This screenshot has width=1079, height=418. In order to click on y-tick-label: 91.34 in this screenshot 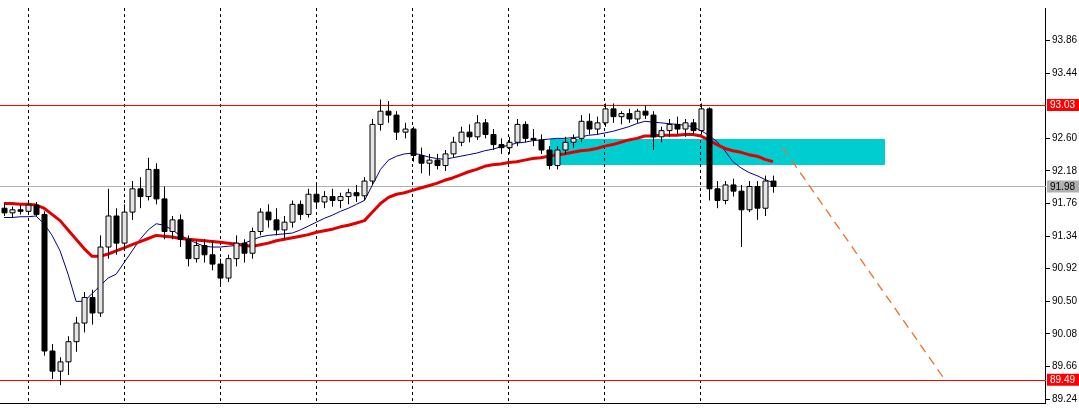, I will do `click(1064, 235)`.